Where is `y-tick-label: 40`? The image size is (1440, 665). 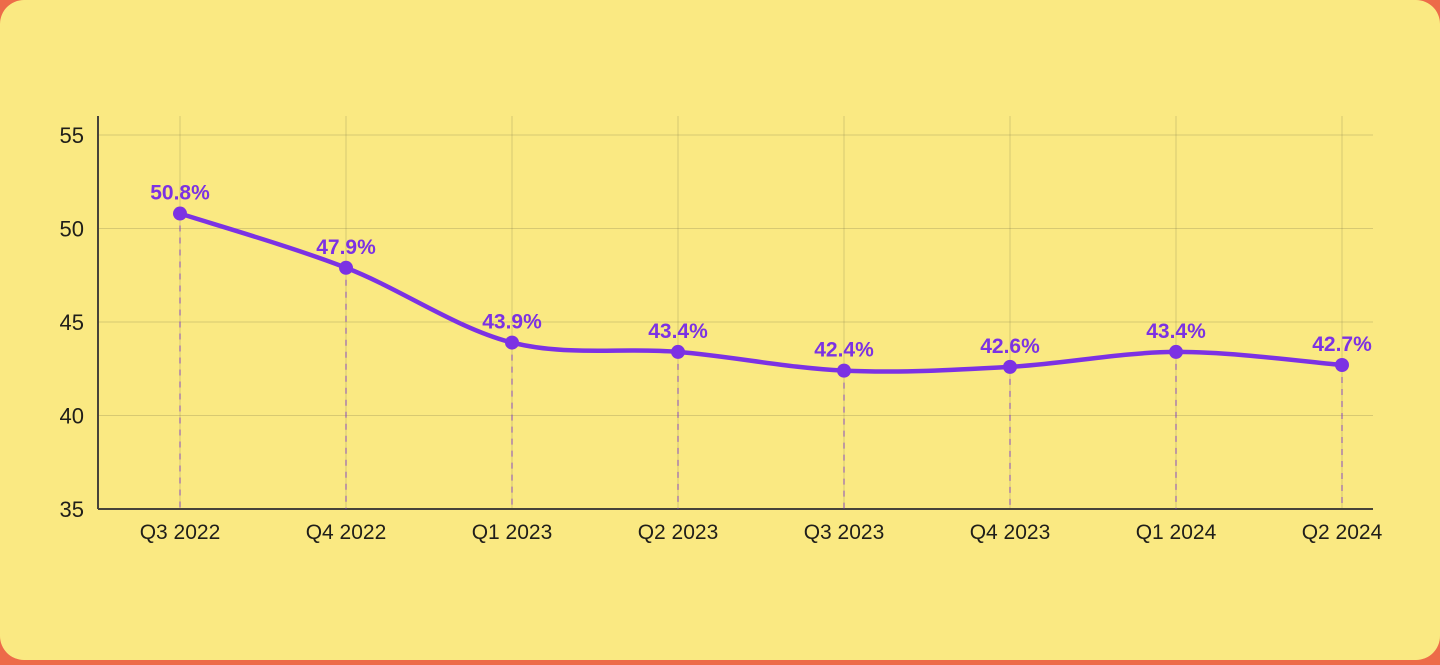
y-tick-label: 40 is located at coordinates (72, 416).